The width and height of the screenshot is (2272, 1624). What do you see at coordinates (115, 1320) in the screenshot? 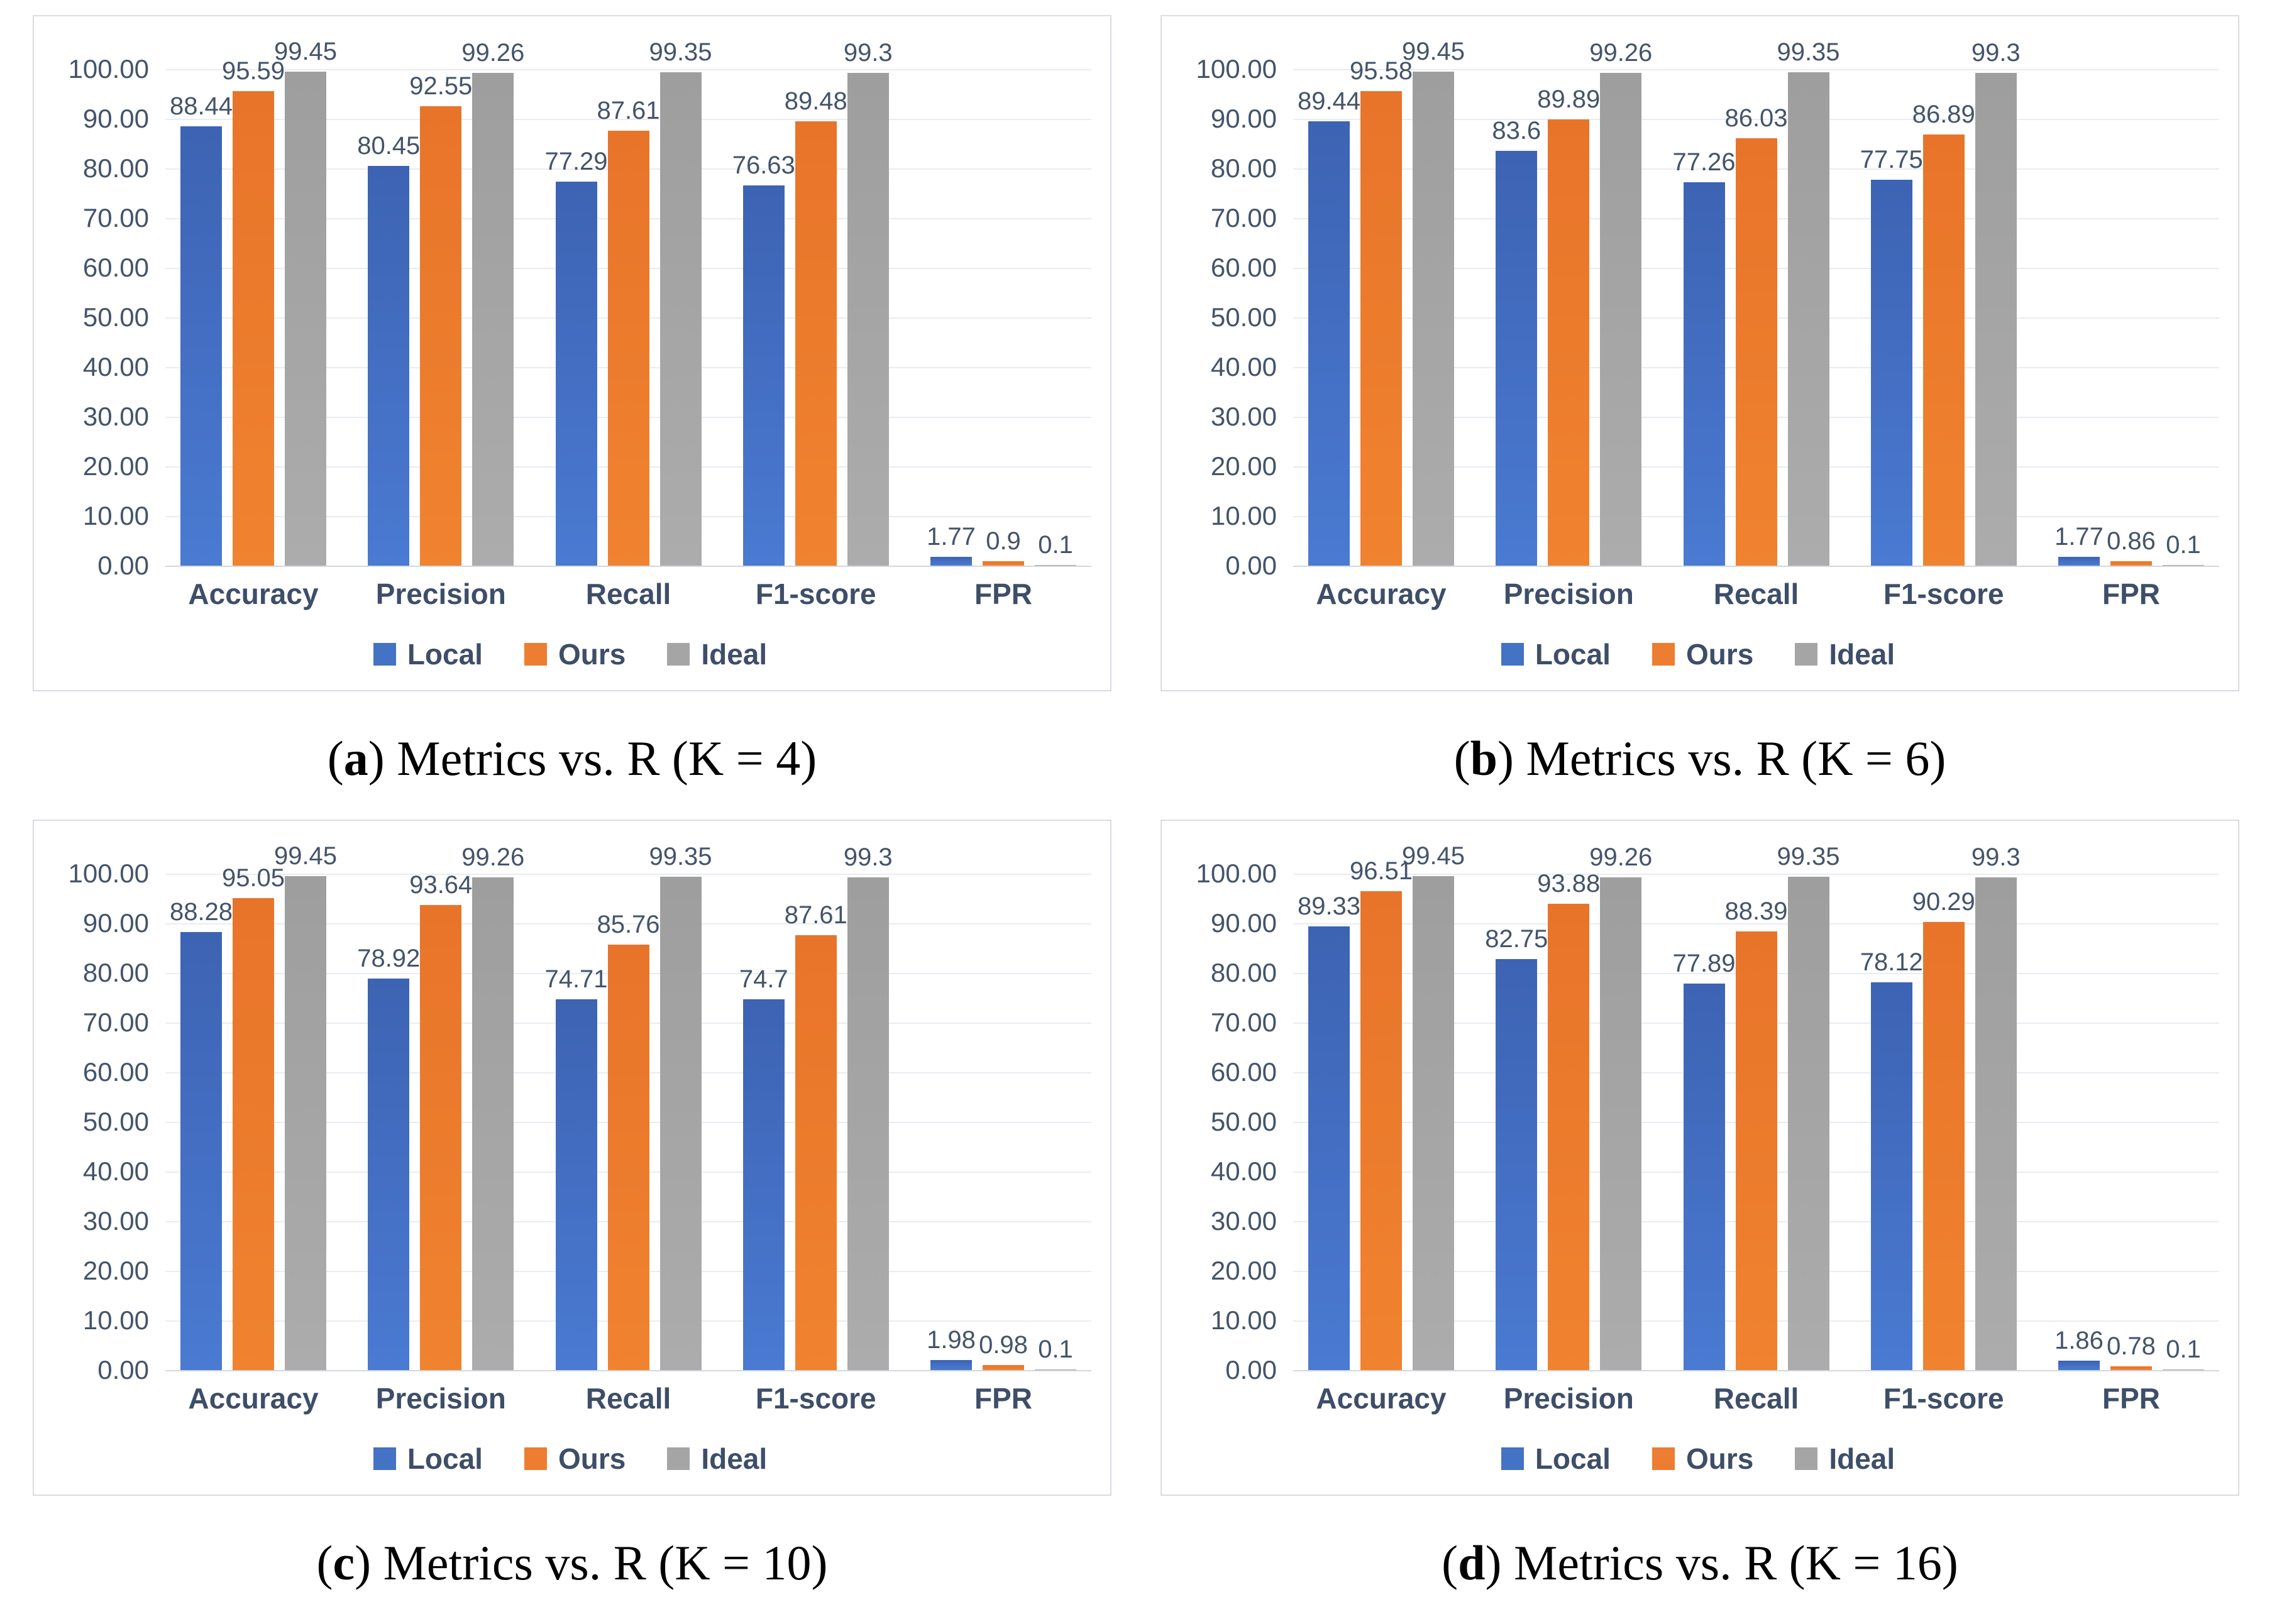
I see `y-tick-label: 10.00` at bounding box center [115, 1320].